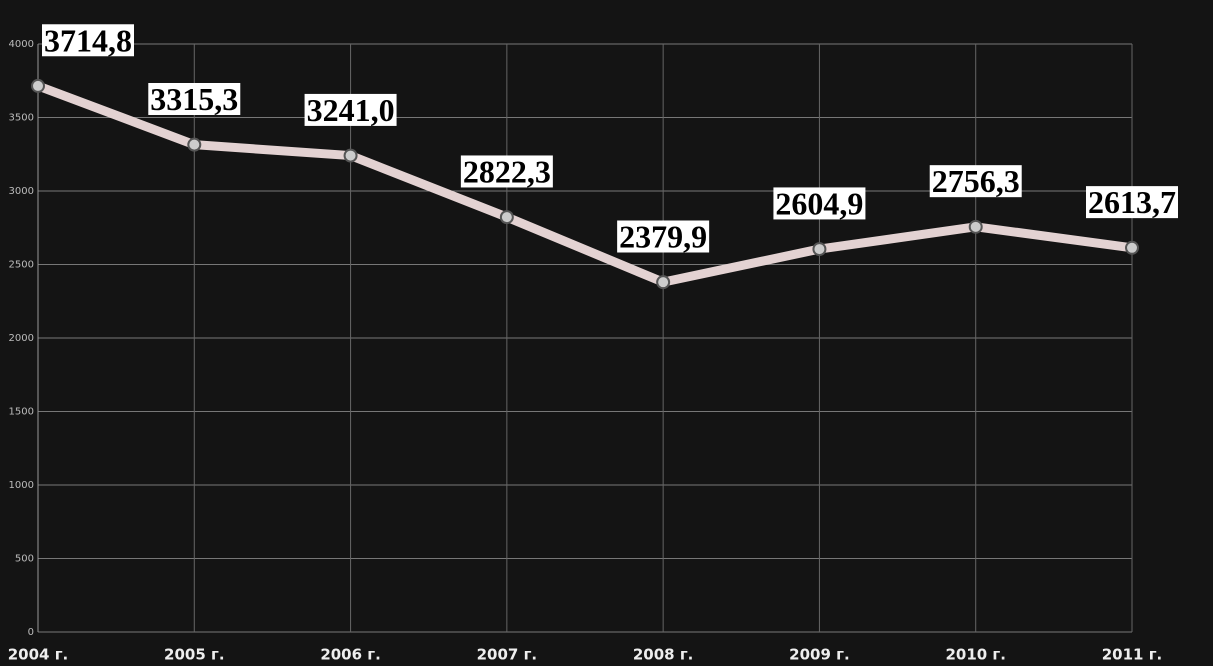 This screenshot has height=666, width=1213. I want to click on value-label-group: 3714,8, so click(88, 40).